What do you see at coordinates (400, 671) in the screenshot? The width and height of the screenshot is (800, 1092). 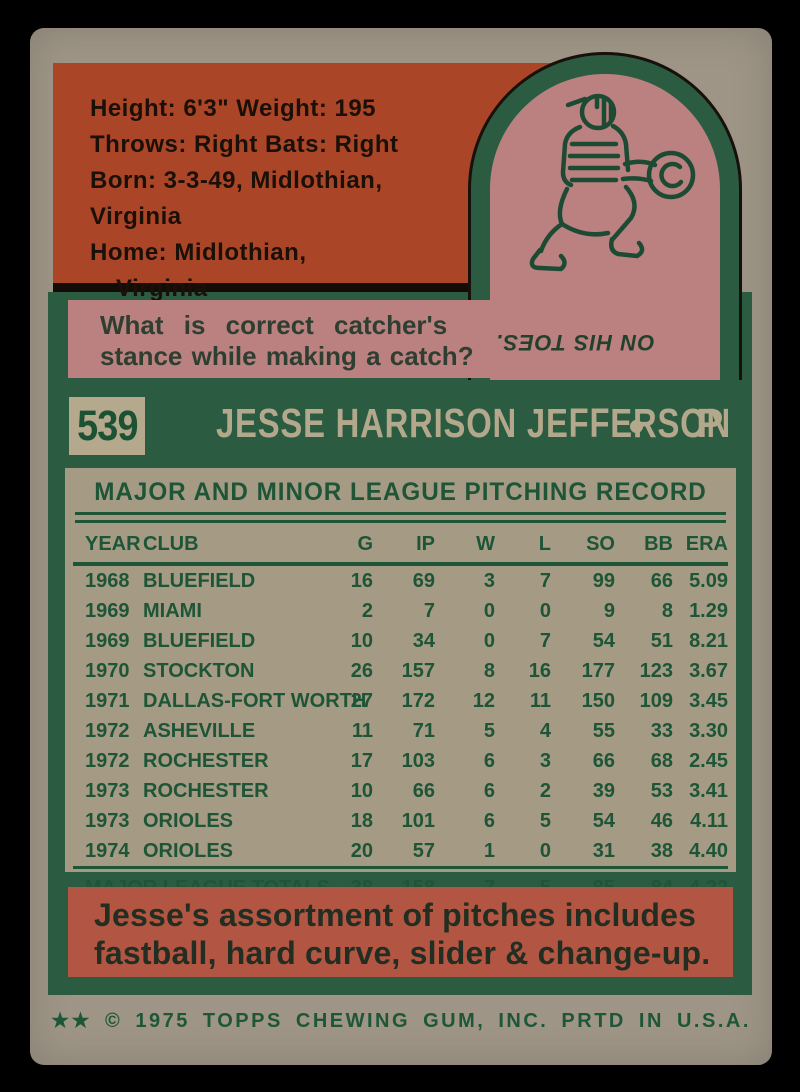 I see `stats-row: 1970 STOCKTON 26 157 8 16 177 123 3.67` at bounding box center [400, 671].